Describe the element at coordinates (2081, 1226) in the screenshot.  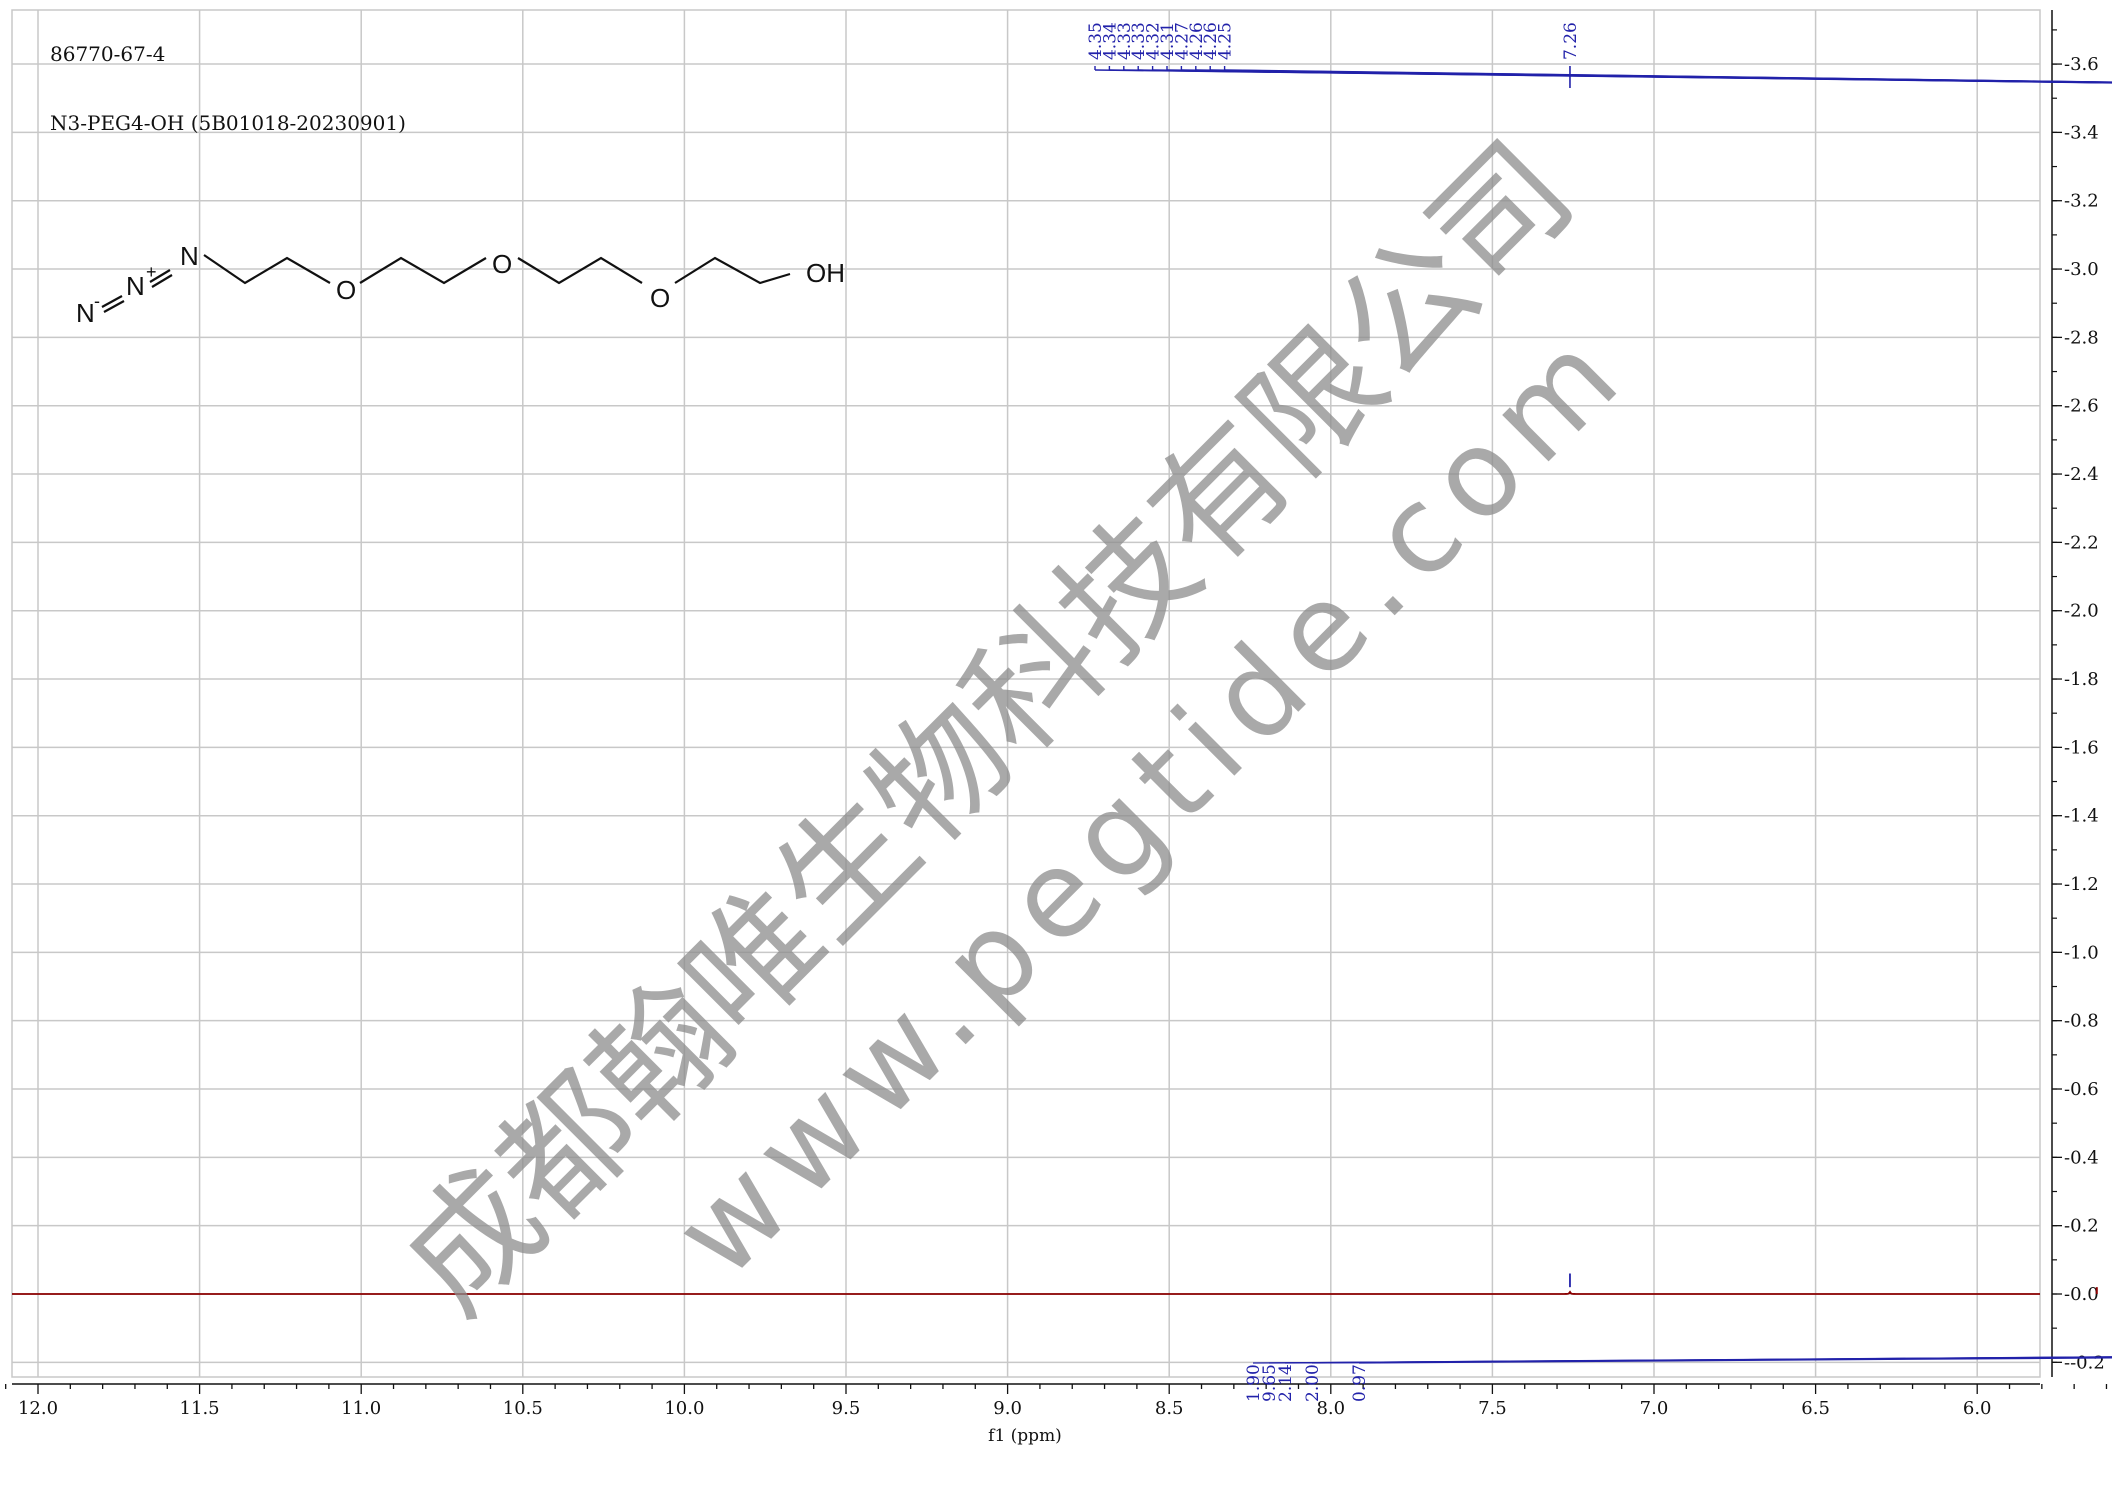
I see `y-tick-label: -0.2` at that location.